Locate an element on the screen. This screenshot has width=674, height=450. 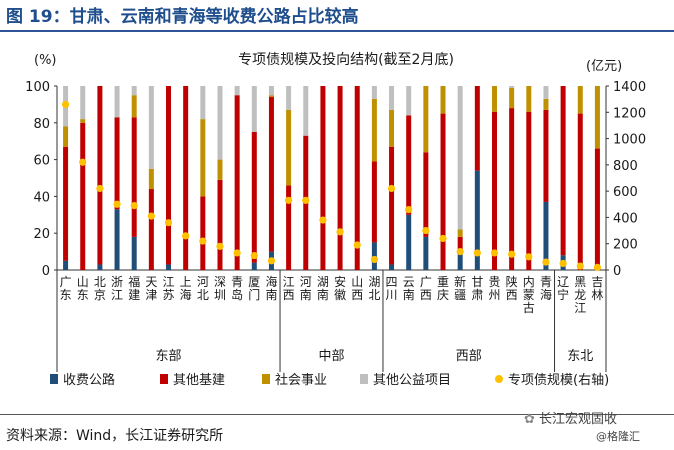
y-right-tick-label: 600 is located at coordinates (625, 192).